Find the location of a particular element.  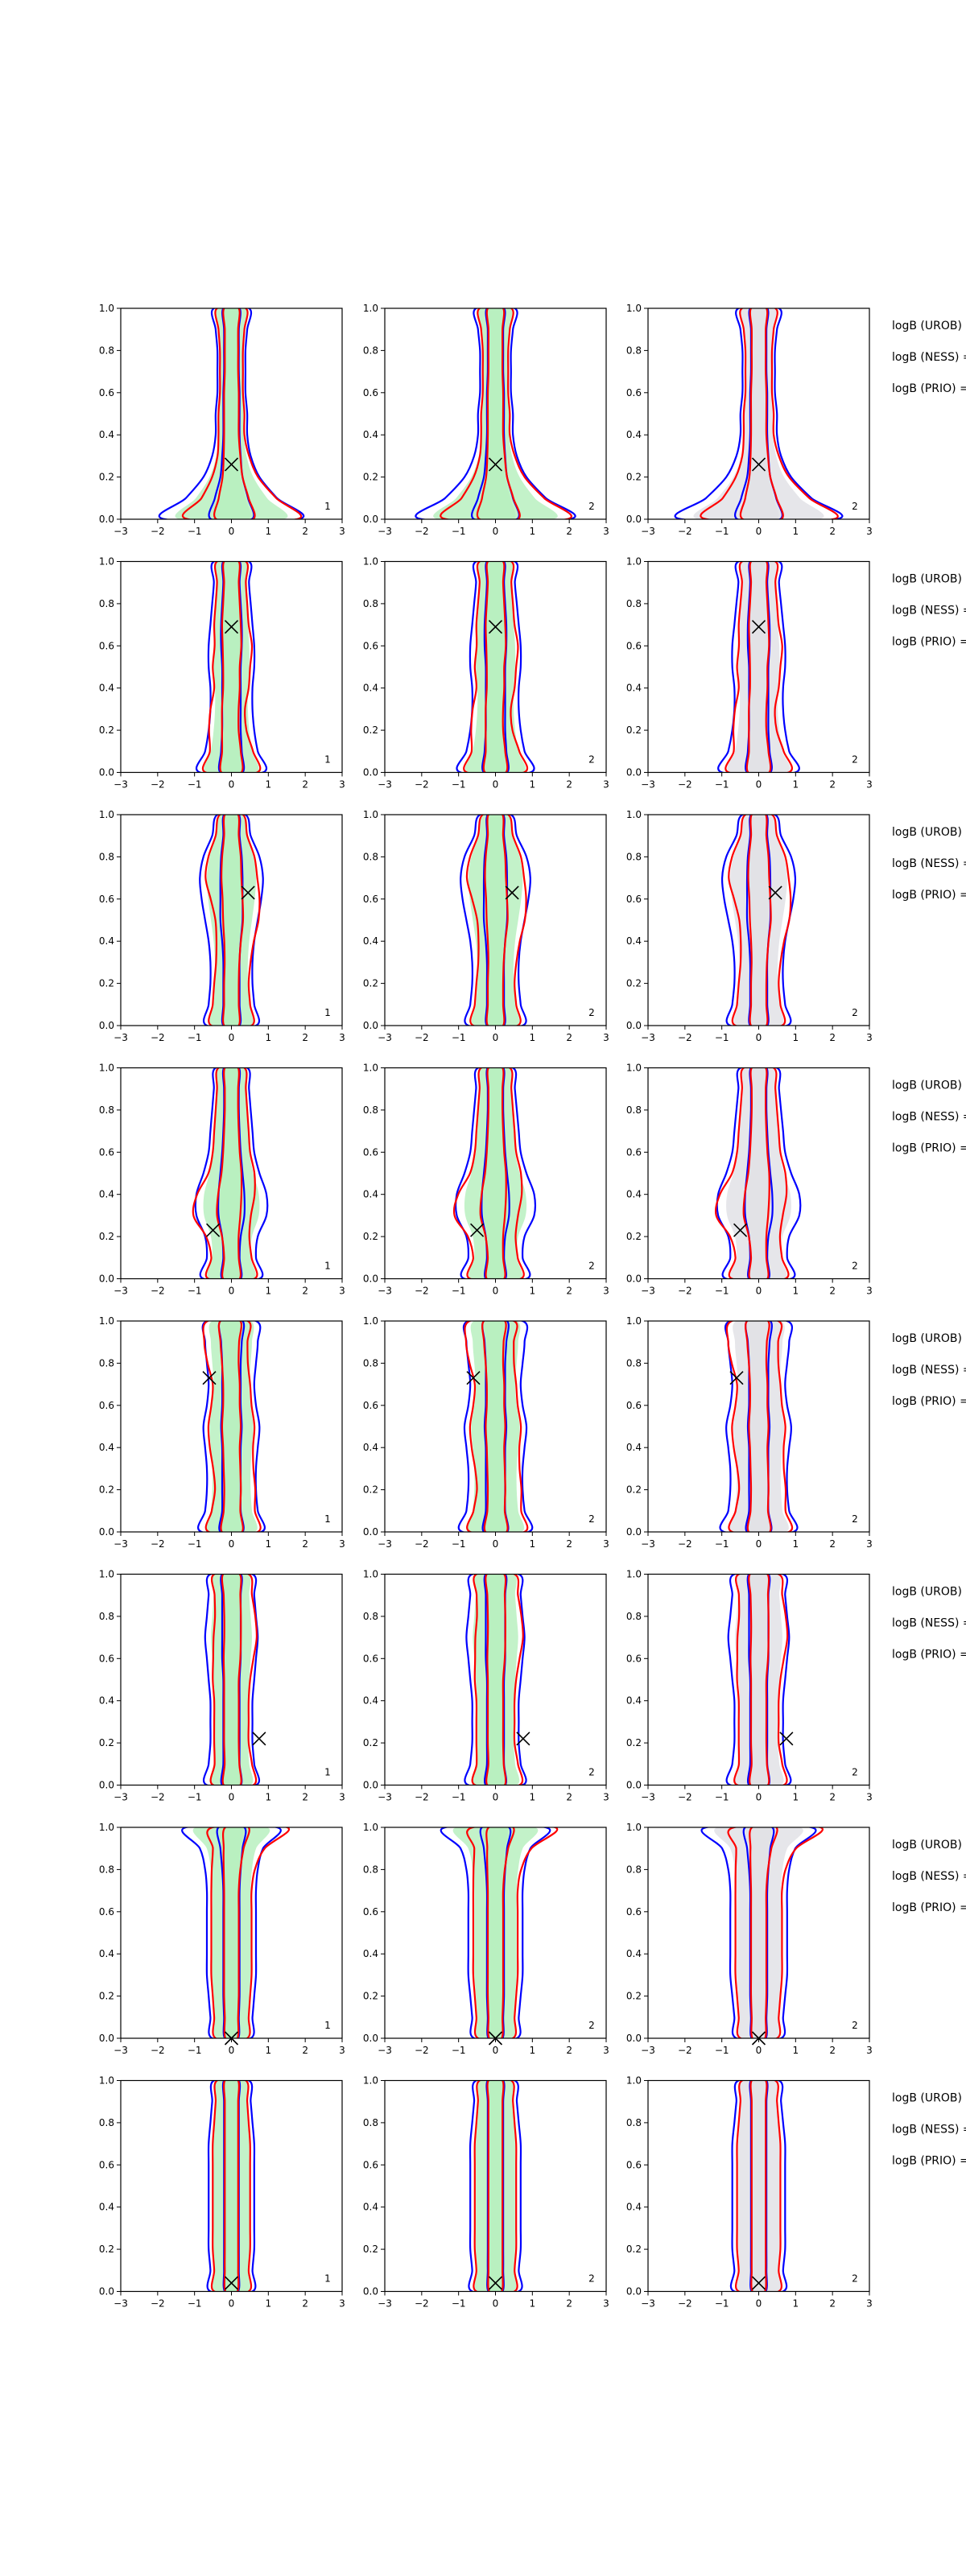

contour-blue-inner is located at coordinates (759, 1173).